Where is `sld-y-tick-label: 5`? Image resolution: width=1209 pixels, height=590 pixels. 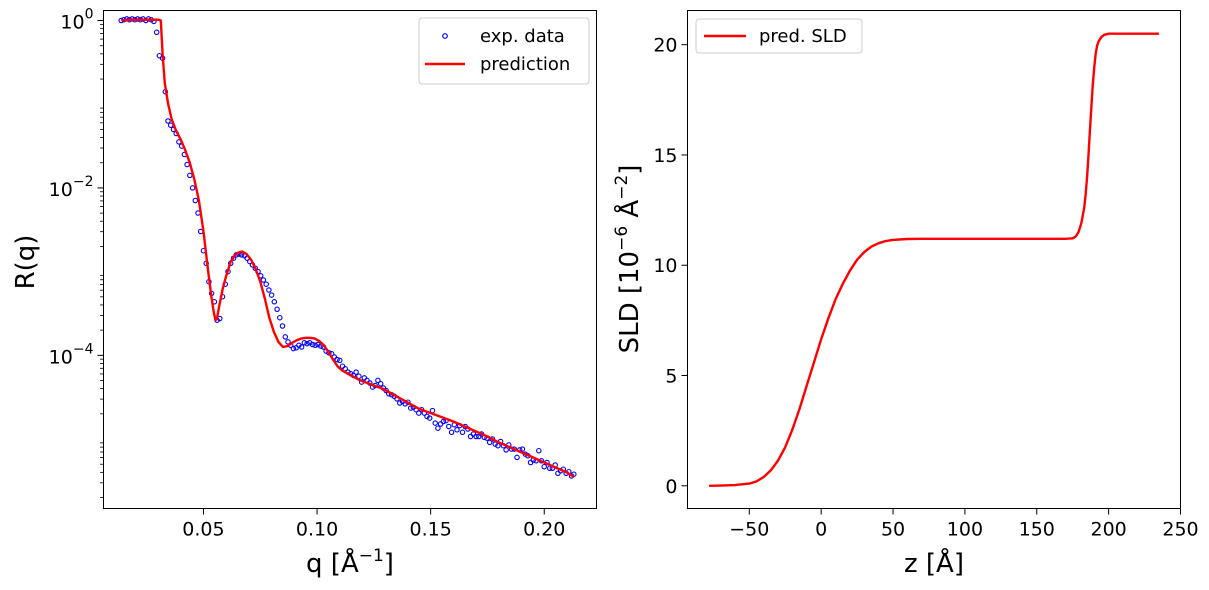
sld-y-tick-label: 5 is located at coordinates (671, 377).